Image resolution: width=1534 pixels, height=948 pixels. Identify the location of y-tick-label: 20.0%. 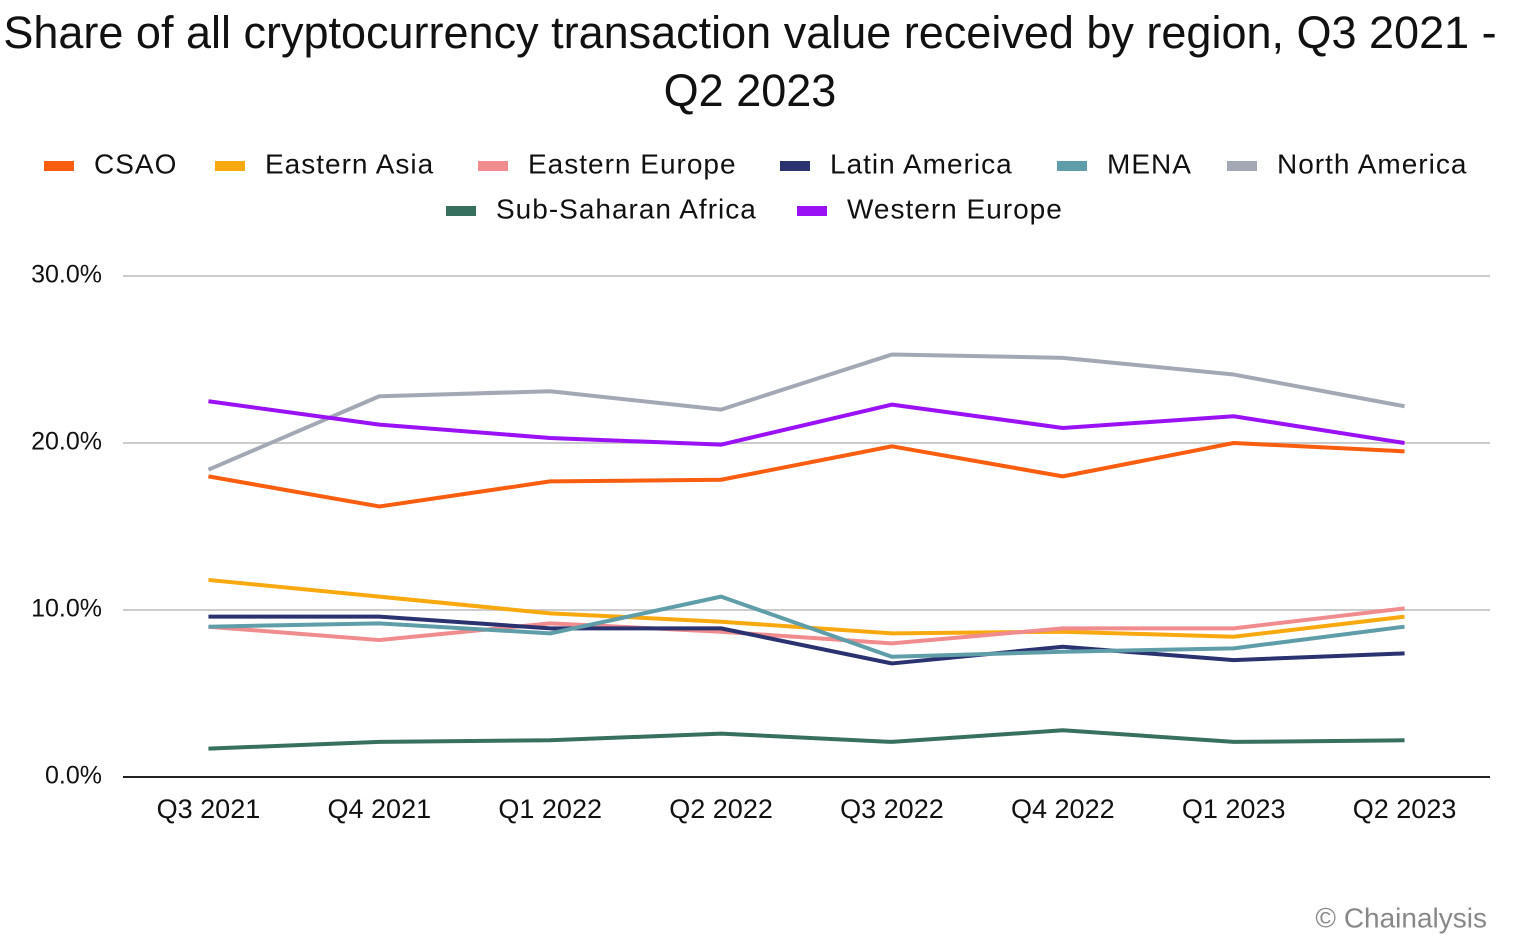
(66, 442).